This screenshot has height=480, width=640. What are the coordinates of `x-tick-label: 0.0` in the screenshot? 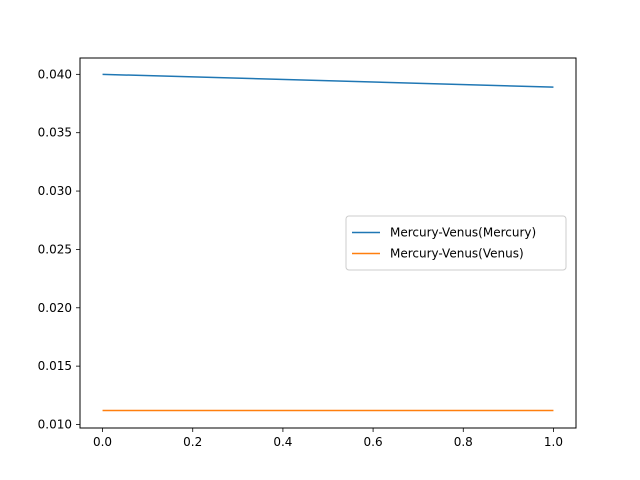 It's located at (102, 442).